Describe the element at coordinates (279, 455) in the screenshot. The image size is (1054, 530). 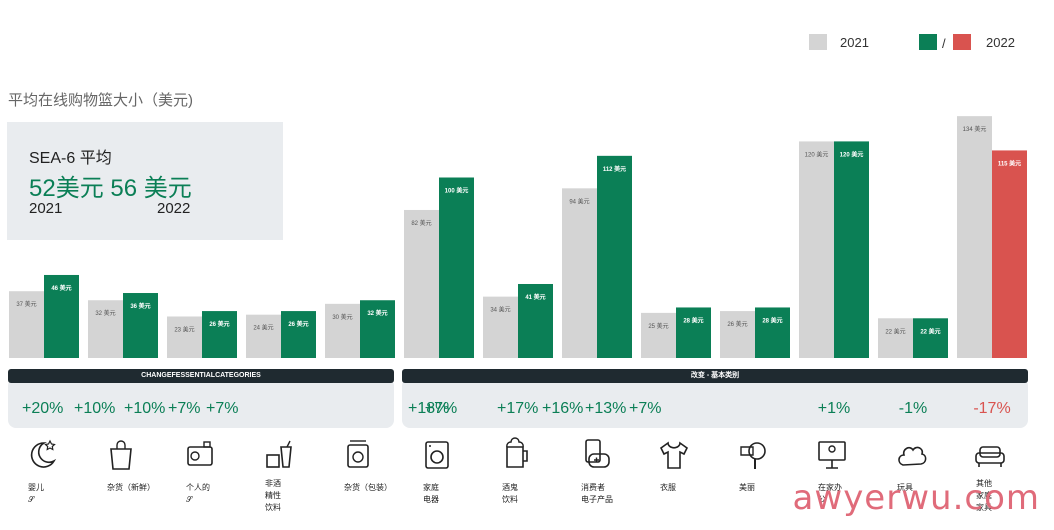
I see `drinks-icon` at that location.